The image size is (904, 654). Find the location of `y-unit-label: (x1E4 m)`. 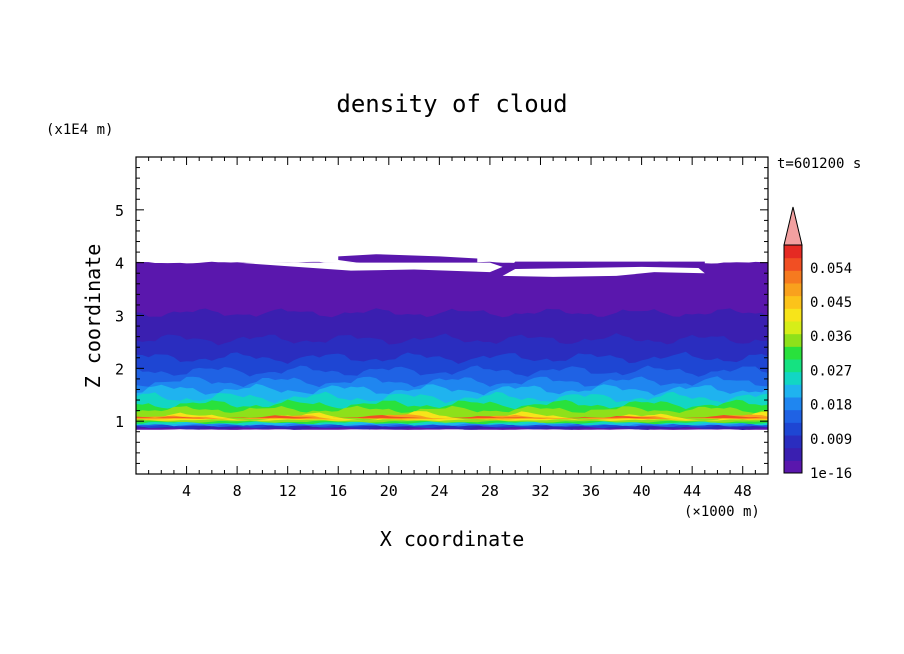

y-unit-label: (x1E4 m) is located at coordinates (79, 130).